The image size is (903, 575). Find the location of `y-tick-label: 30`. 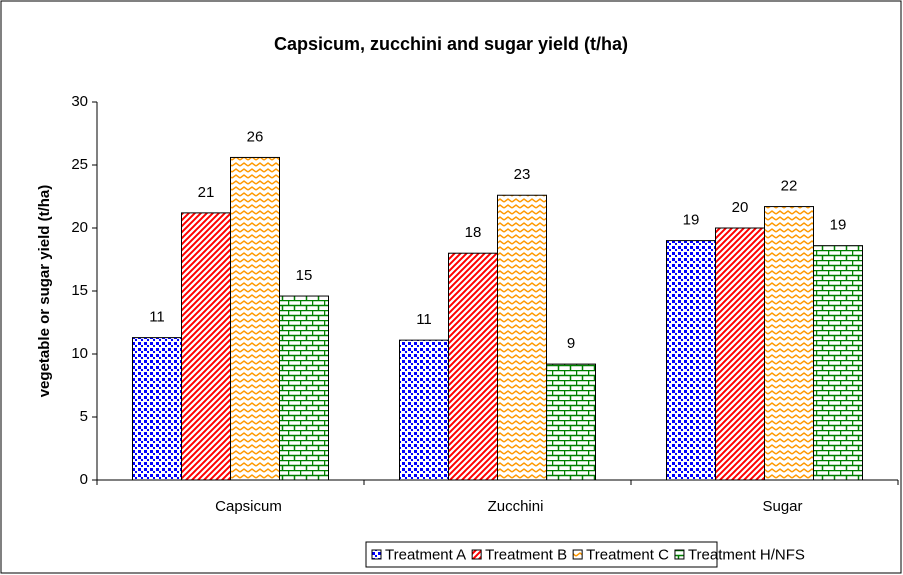

y-tick-label: 30 is located at coordinates (79, 101).